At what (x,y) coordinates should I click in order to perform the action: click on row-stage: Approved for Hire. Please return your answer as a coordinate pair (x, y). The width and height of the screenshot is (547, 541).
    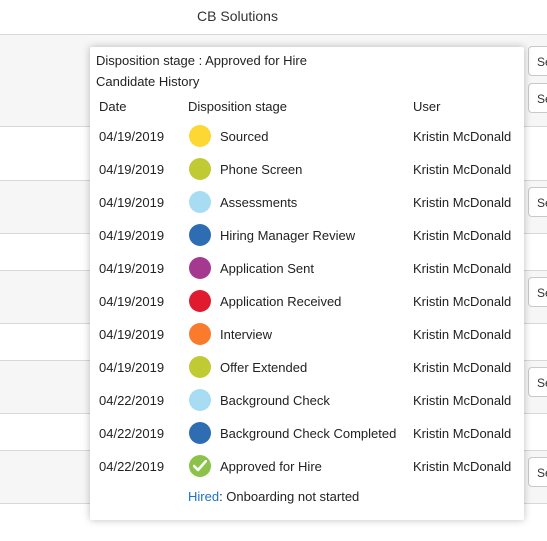
    Looking at the image, I should click on (271, 466).